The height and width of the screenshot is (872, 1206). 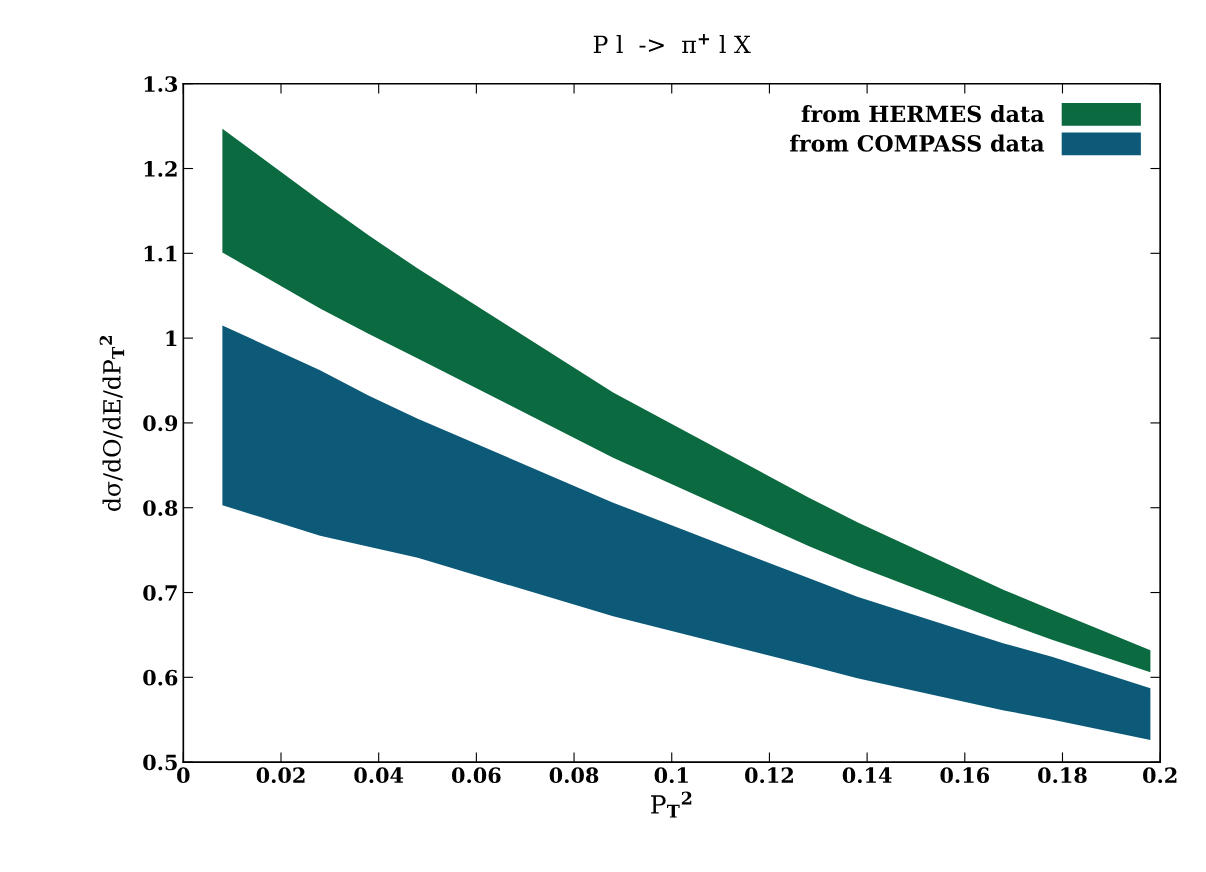 I want to click on chart-title: P l -> π$^{+}$ l X, so click(x=672, y=43).